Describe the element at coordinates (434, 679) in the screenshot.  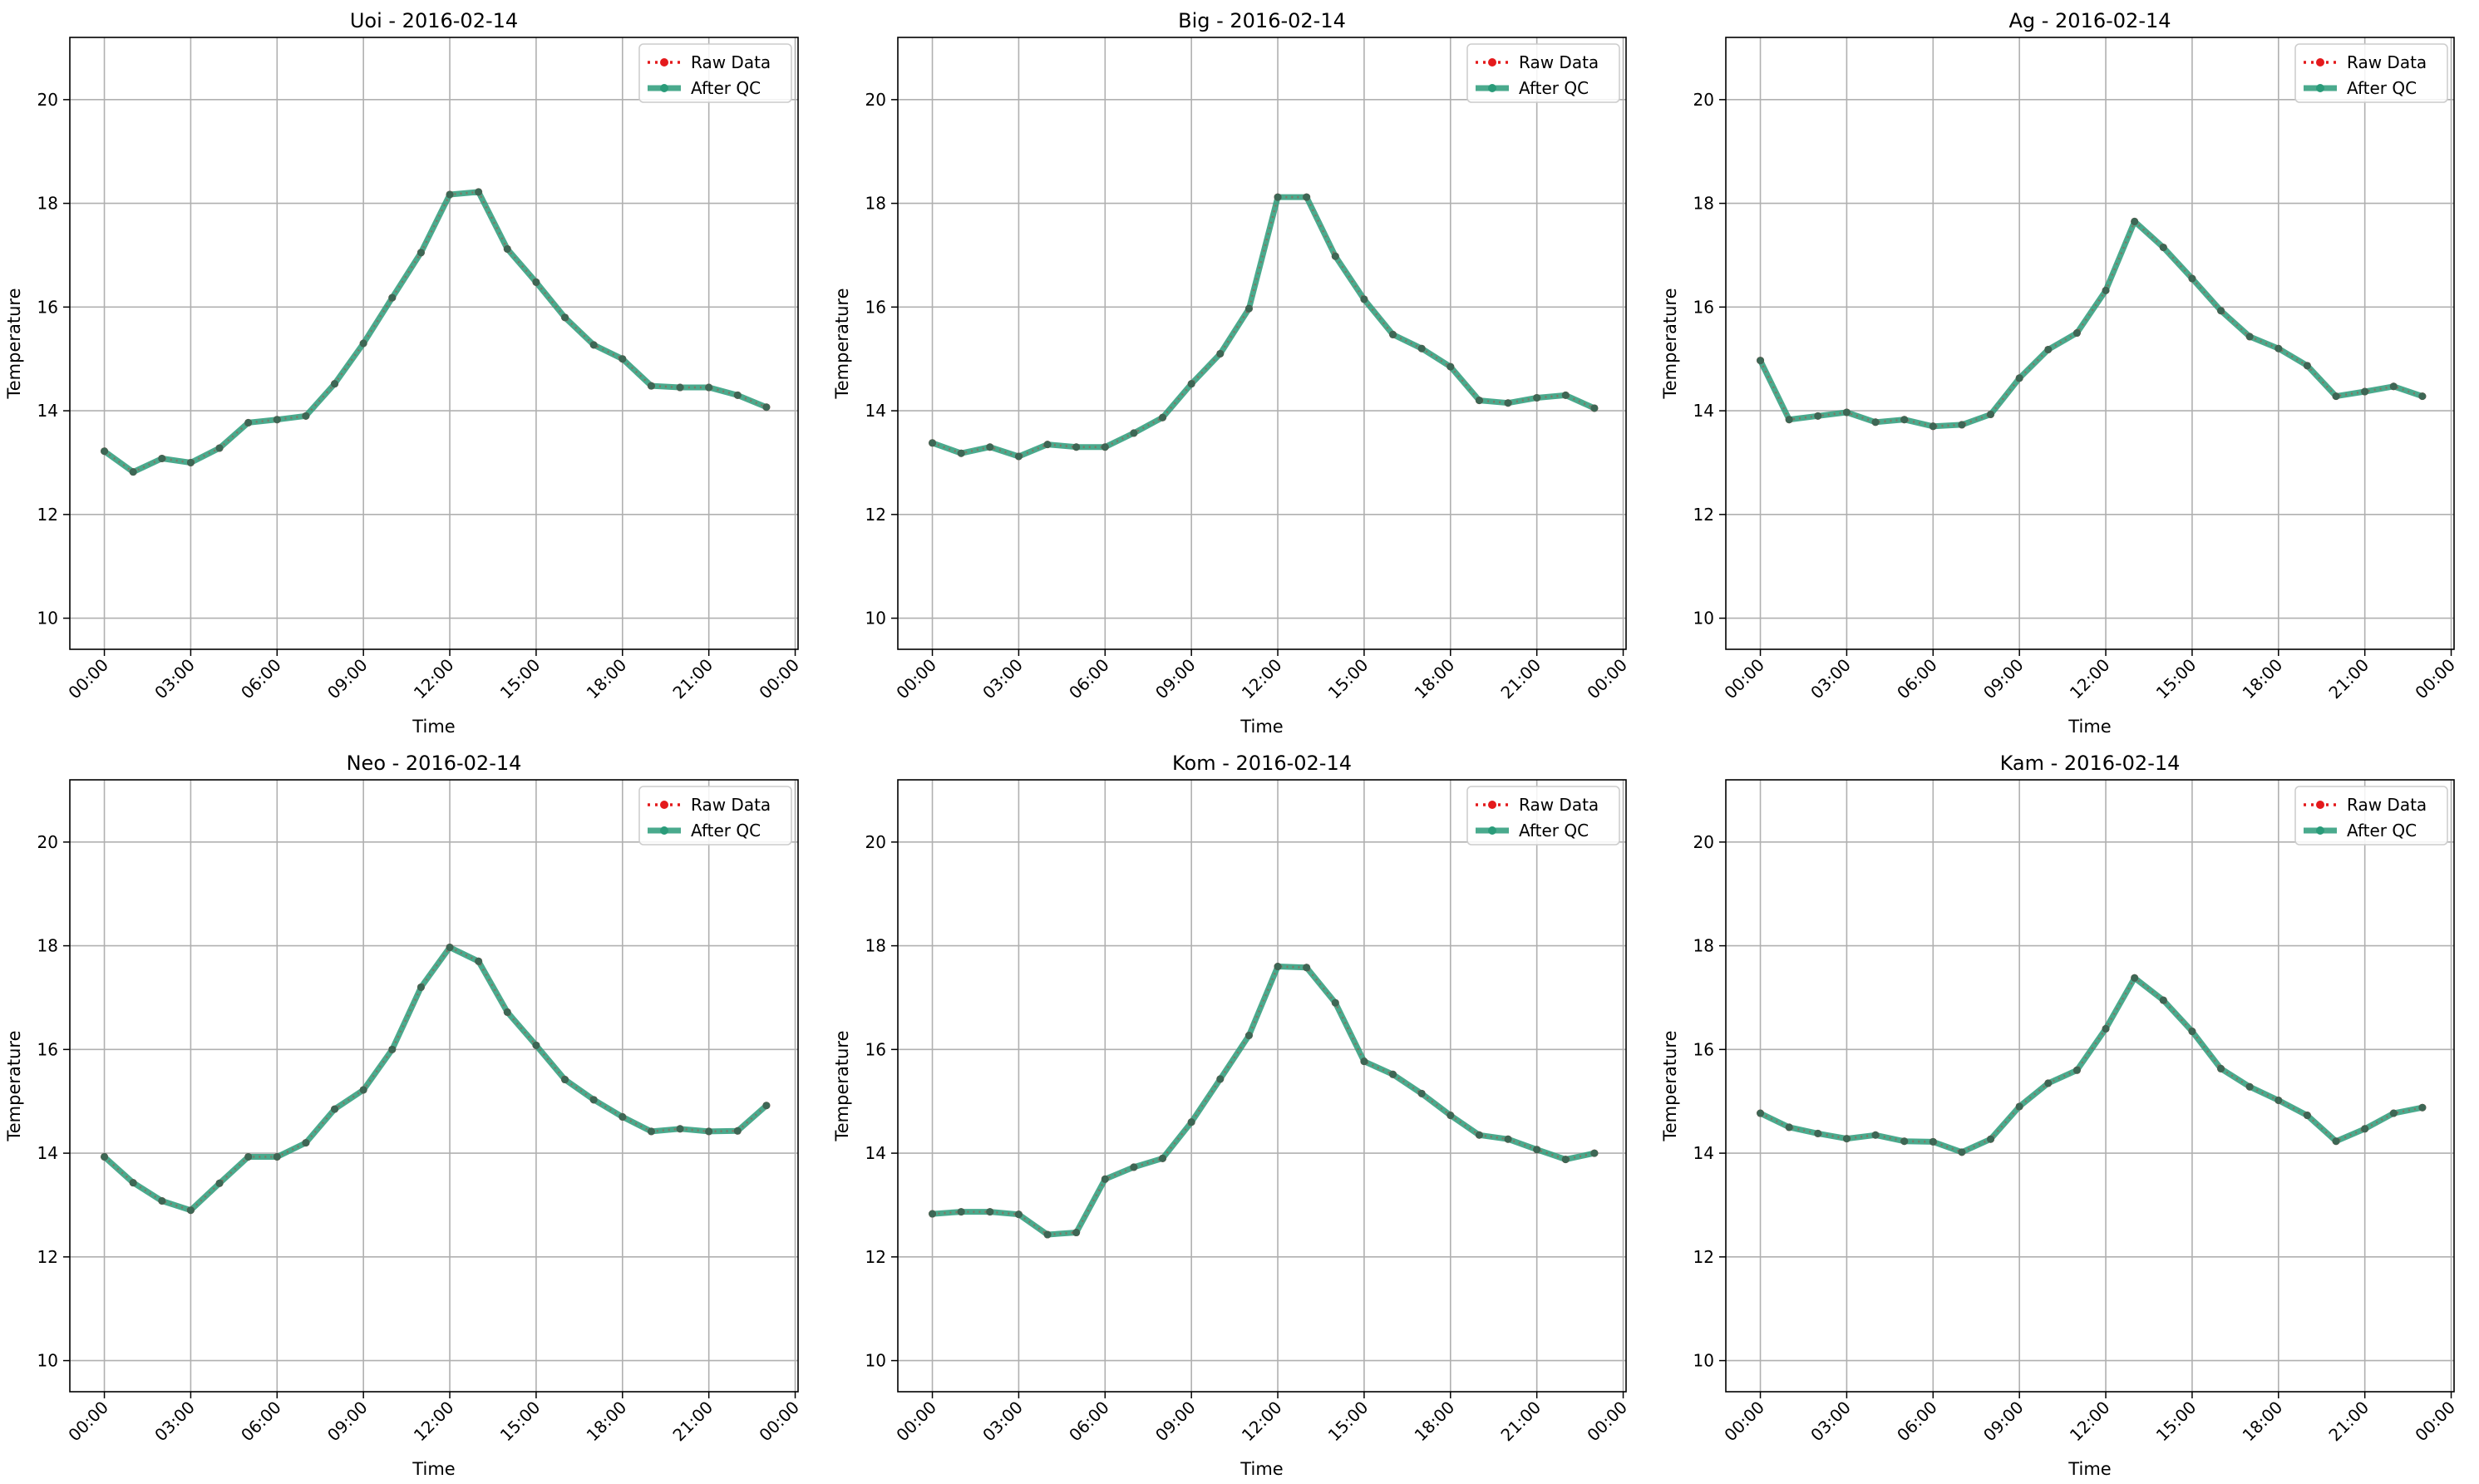
I see `x-tick-label: 12:00` at that location.